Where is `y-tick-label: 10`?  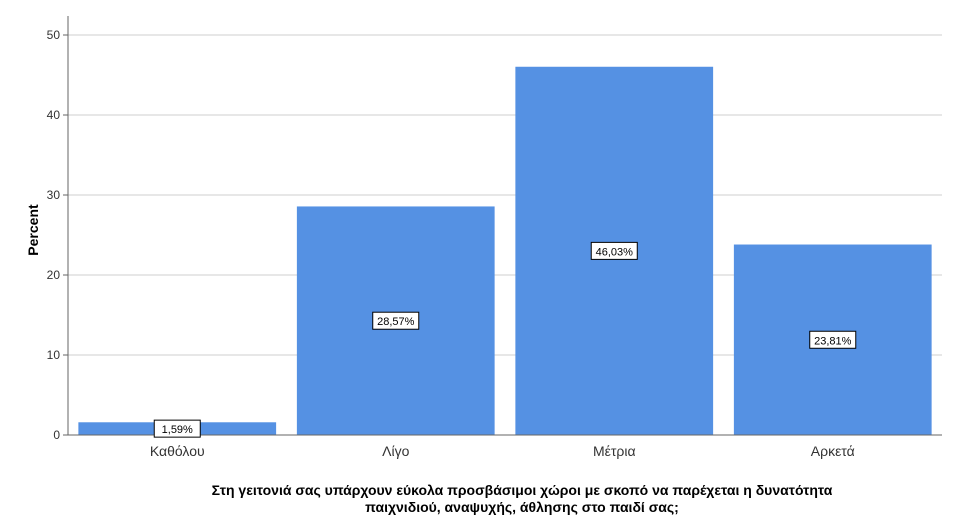 y-tick-label: 10 is located at coordinates (54, 355).